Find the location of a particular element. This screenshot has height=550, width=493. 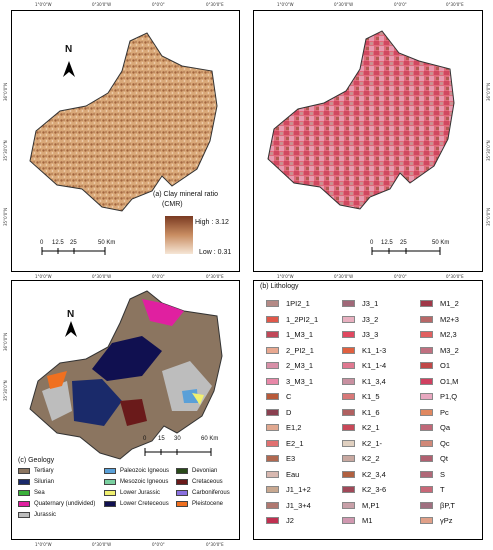

lithology-legend-item: 2_M3_1 is located at coordinates (289, 365).